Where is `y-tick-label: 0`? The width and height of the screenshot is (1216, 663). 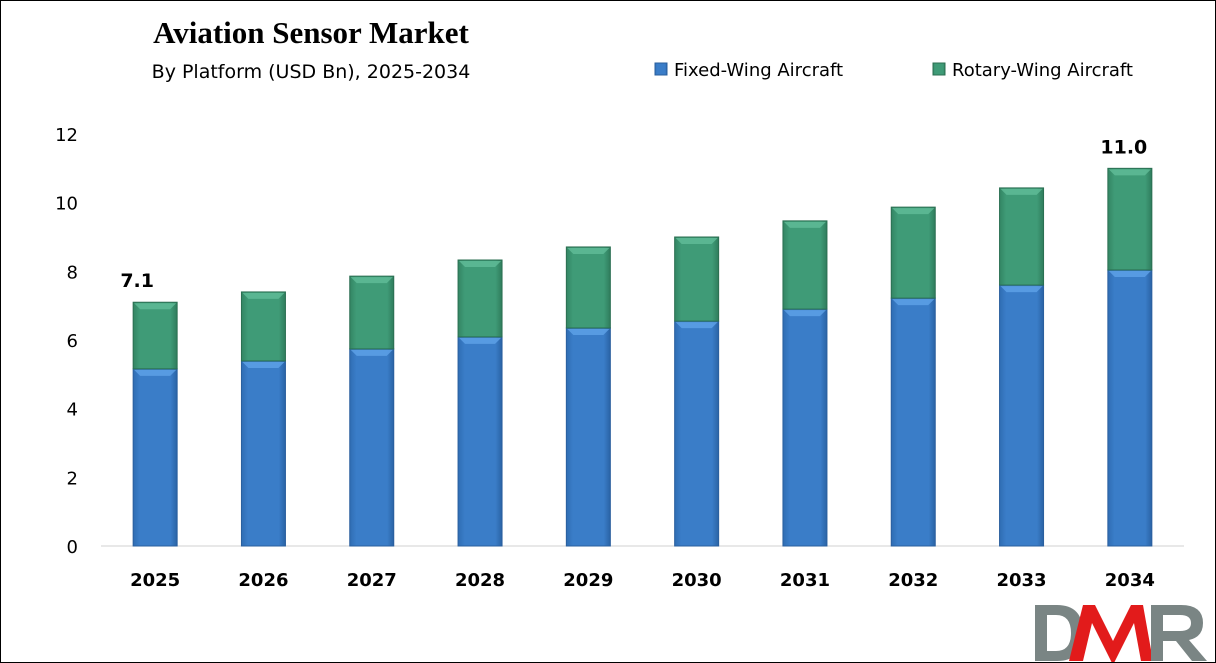 y-tick-label: 0 is located at coordinates (72, 547).